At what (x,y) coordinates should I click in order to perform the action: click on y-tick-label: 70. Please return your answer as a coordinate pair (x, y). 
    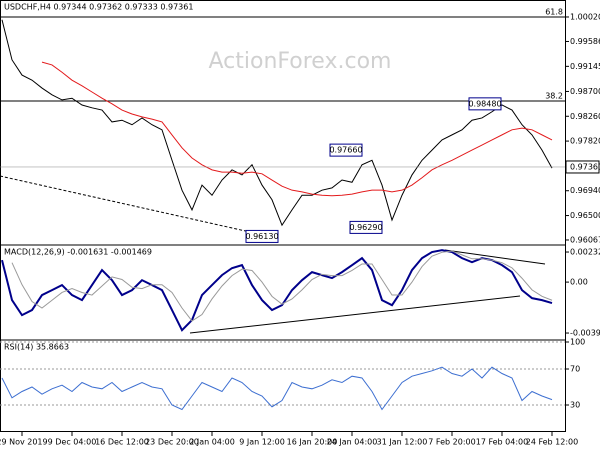
    Looking at the image, I should click on (575, 369).